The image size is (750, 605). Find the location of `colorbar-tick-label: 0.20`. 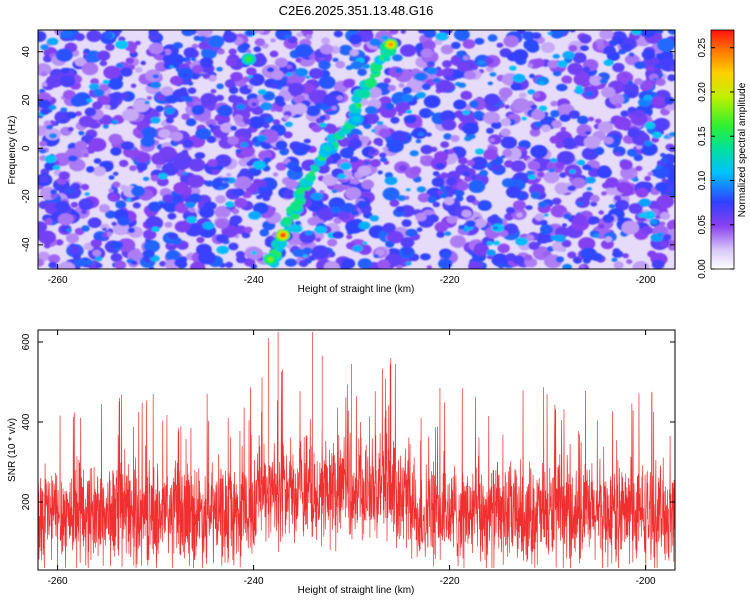

colorbar-tick-label: 0.20 is located at coordinates (702, 92).